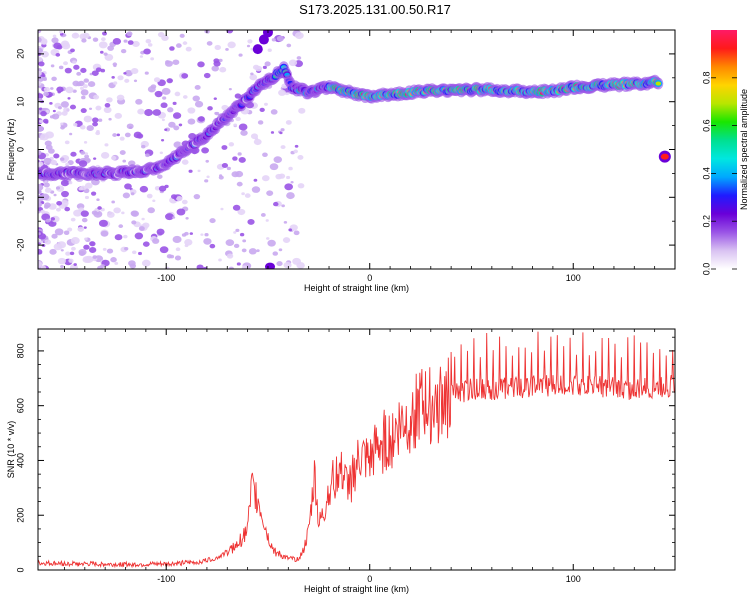 This screenshot has width=750, height=600. What do you see at coordinates (369, 278) in the screenshot?
I see `heatmap-x-tick-label: 0` at bounding box center [369, 278].